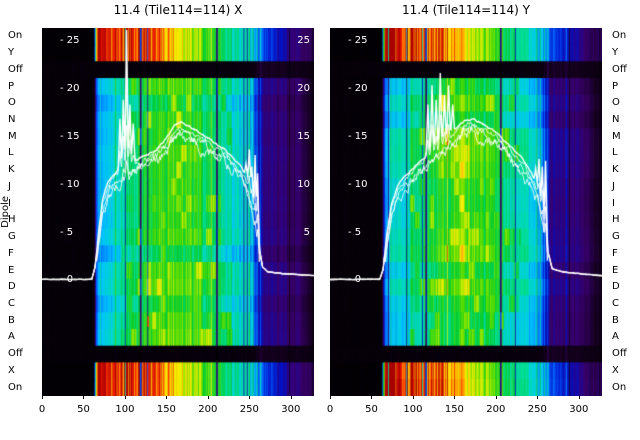 Image resolution: width=640 pixels, height=440 pixels. Describe the element at coordinates (9, 186) in the screenshot. I see `dipole-tick-label-left: J` at that location.